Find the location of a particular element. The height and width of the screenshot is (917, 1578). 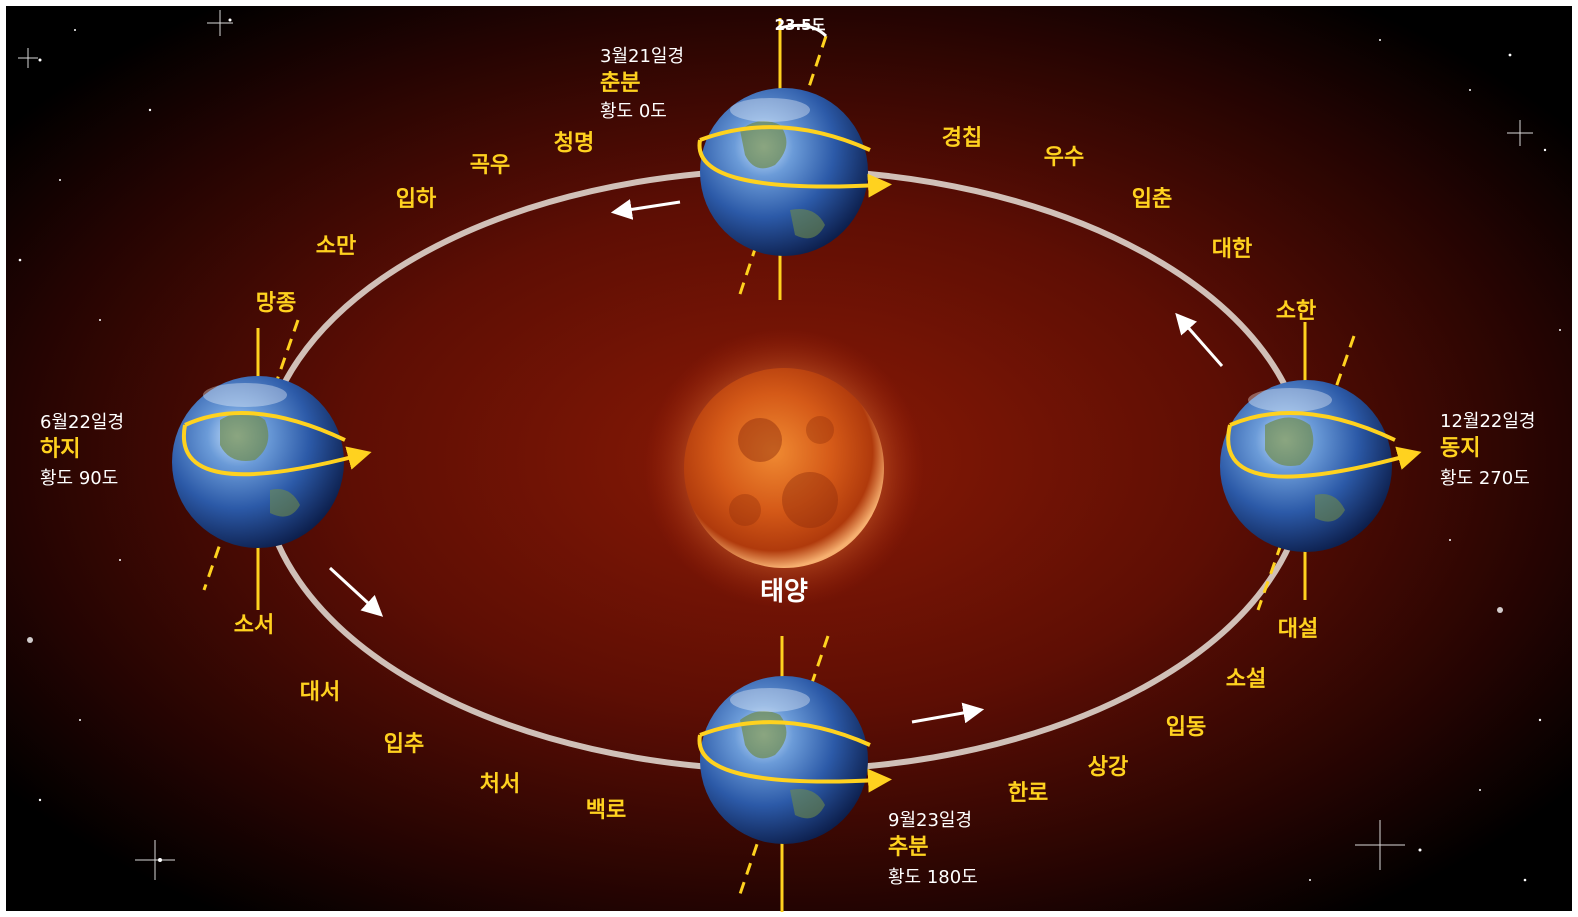

season-date: 6월22일경 is located at coordinates (82, 422).